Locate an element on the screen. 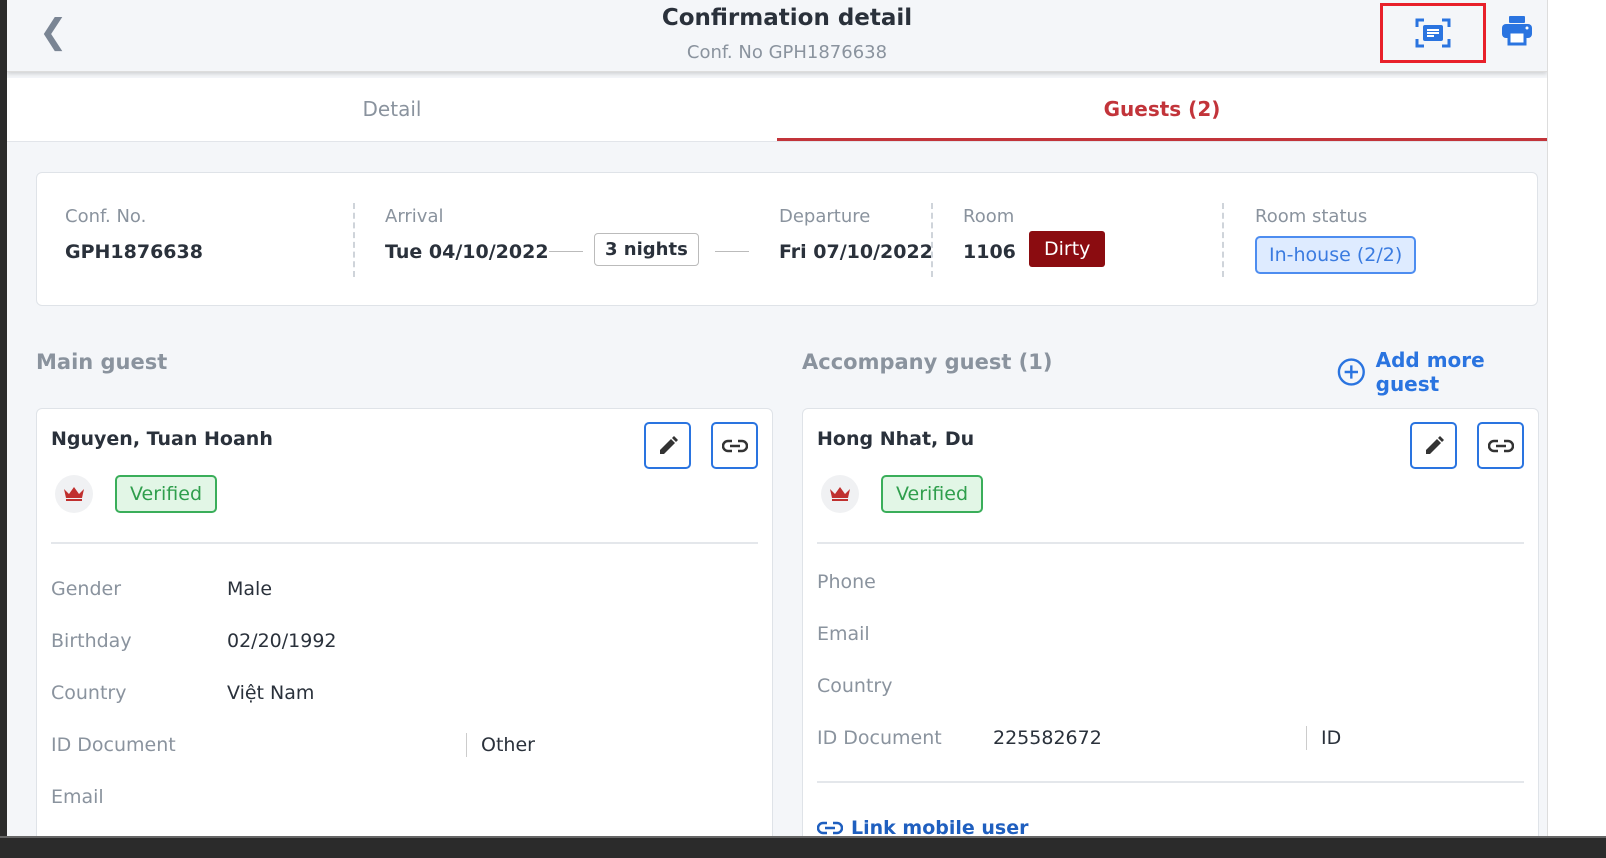 The image size is (1606, 858). tab-detail: Detail is located at coordinates (392, 109).